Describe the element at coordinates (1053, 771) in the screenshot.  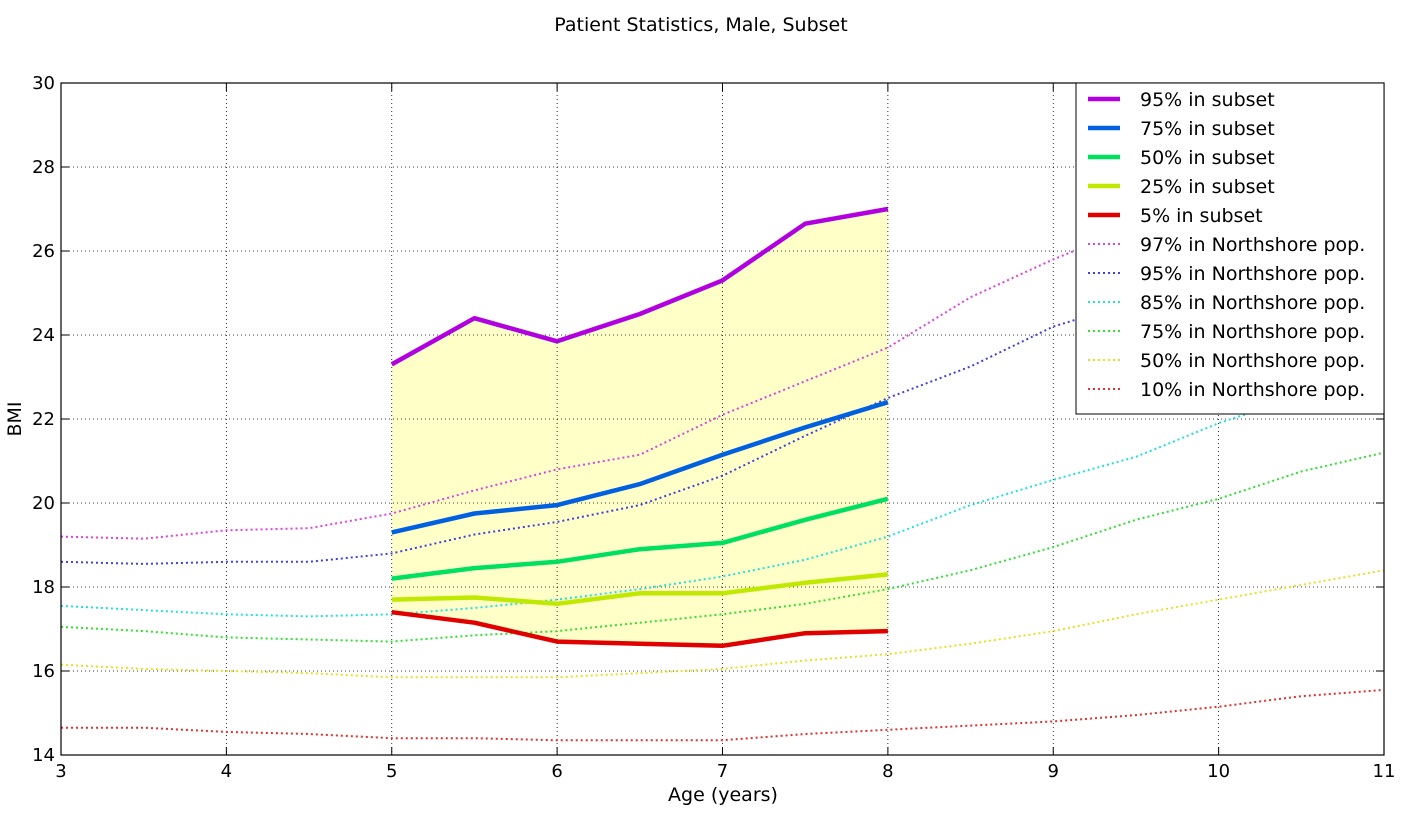
I see `x-tick-label: 9` at that location.